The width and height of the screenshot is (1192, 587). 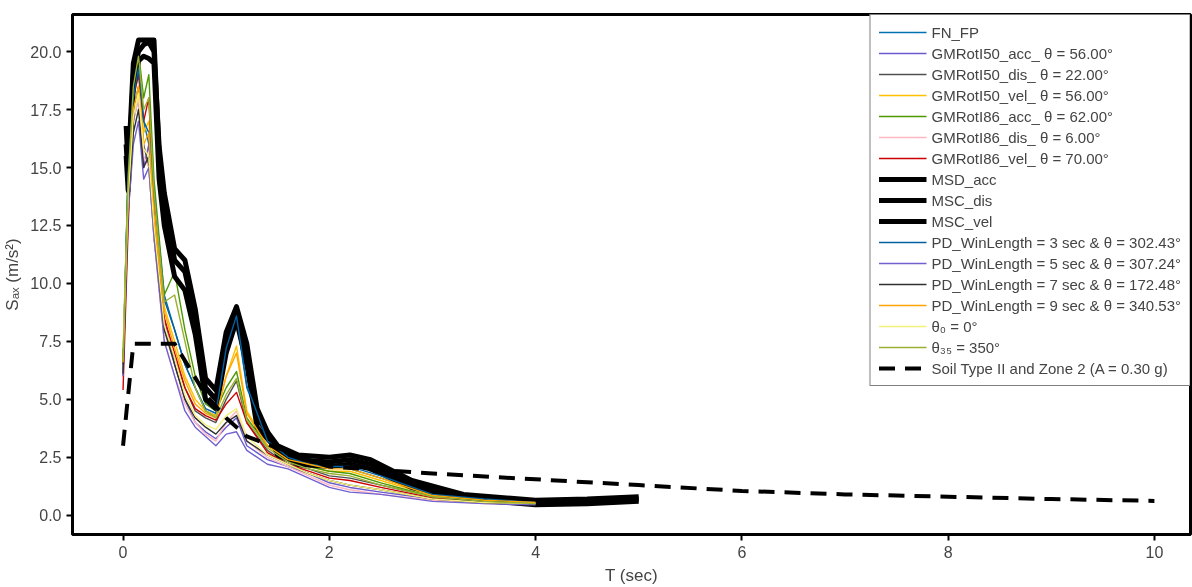 What do you see at coordinates (1056, 263) in the screenshot?
I see `legend-label: PD_WinLength = 5 sec & θ = 307.24°` at bounding box center [1056, 263].